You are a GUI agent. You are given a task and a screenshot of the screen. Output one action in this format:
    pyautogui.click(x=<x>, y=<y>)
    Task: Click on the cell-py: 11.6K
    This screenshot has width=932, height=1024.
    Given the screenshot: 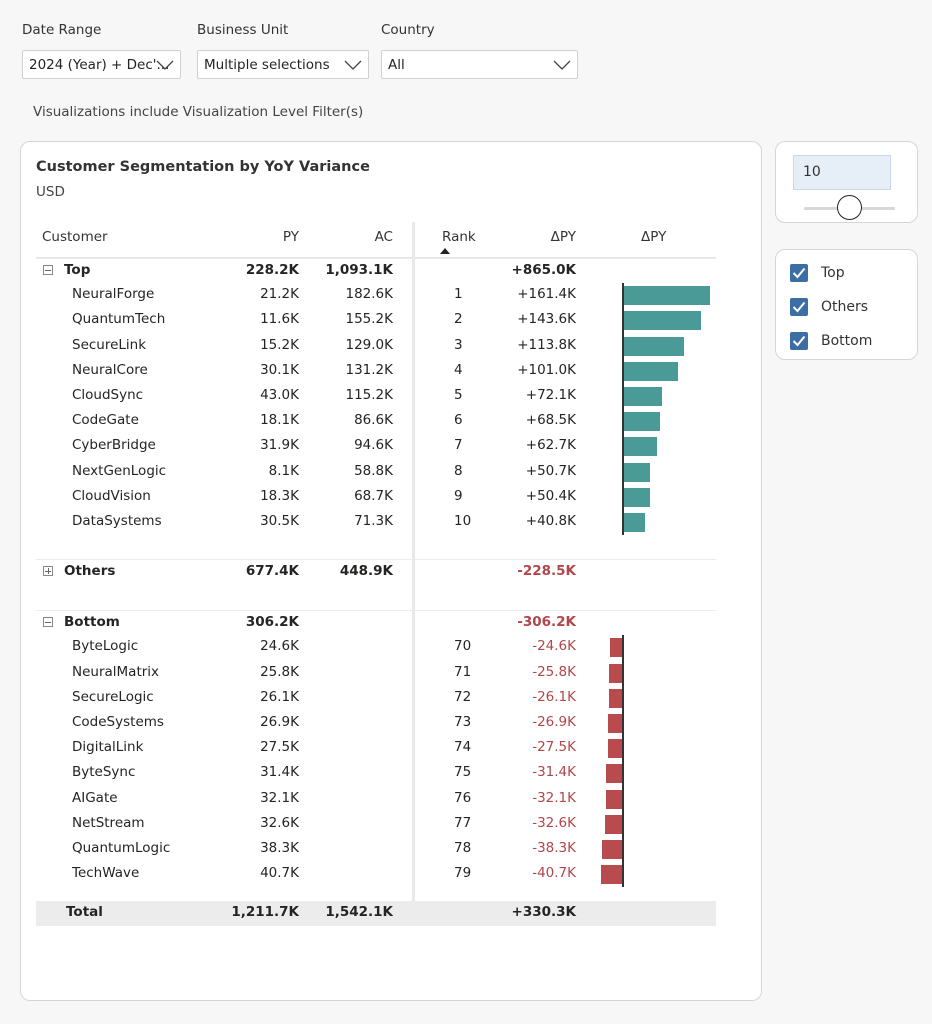 What is the action you would take?
    pyautogui.click(x=279, y=319)
    